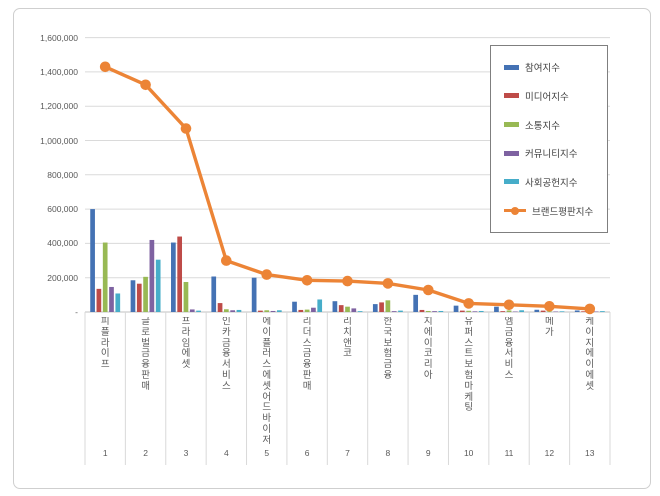  What do you see at coordinates (388, 453) in the screenshot?
I see `rank-number: 8` at bounding box center [388, 453].